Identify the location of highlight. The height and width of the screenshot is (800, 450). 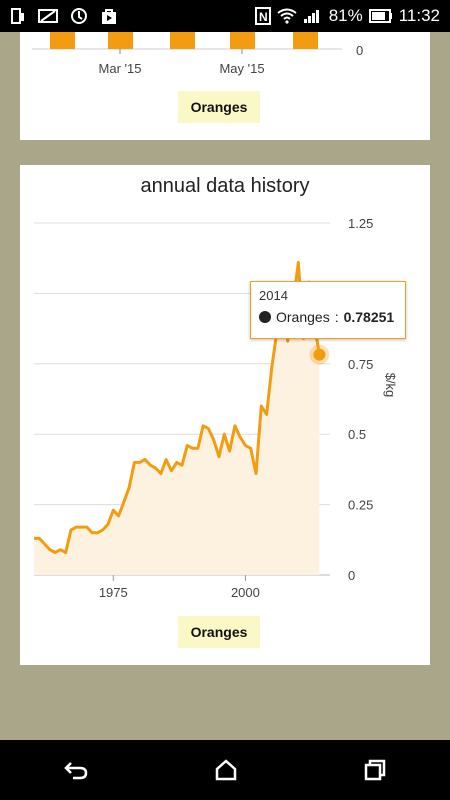
(319, 354).